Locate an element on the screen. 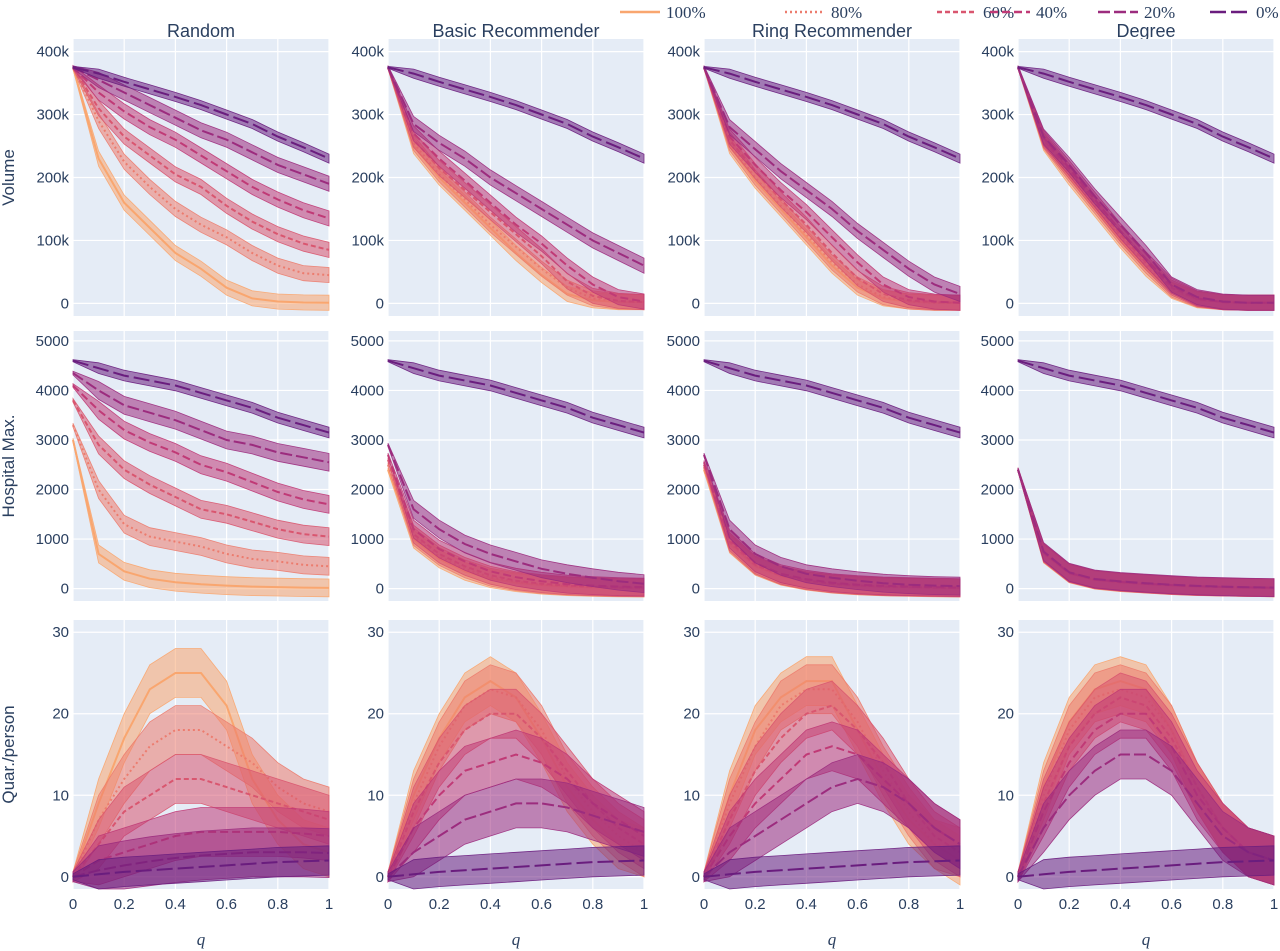  column-title: Basic Recommender is located at coordinates (515, 31).